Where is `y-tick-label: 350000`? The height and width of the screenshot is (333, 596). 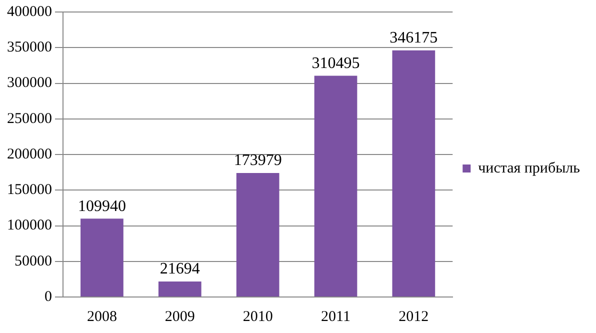 y-tick-label: 350000 is located at coordinates (29, 48).